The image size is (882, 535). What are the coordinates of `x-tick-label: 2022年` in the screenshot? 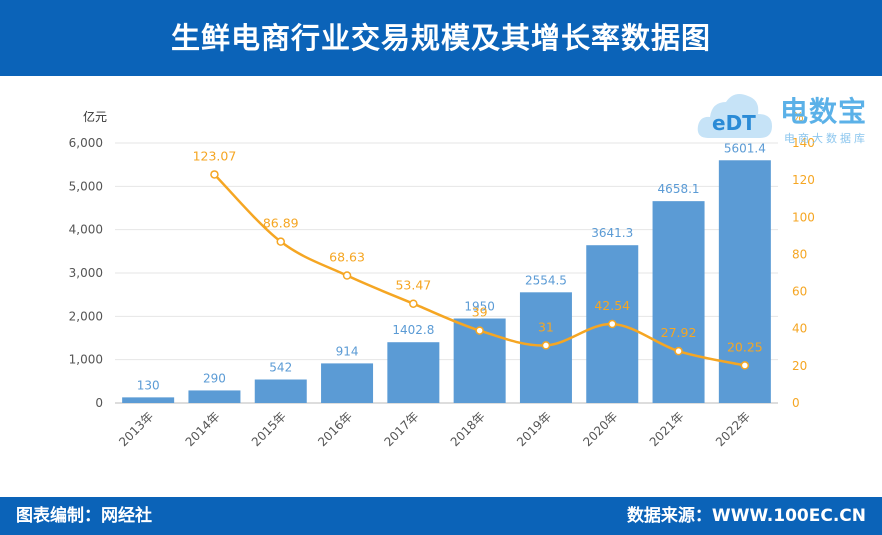 It's located at (733, 429).